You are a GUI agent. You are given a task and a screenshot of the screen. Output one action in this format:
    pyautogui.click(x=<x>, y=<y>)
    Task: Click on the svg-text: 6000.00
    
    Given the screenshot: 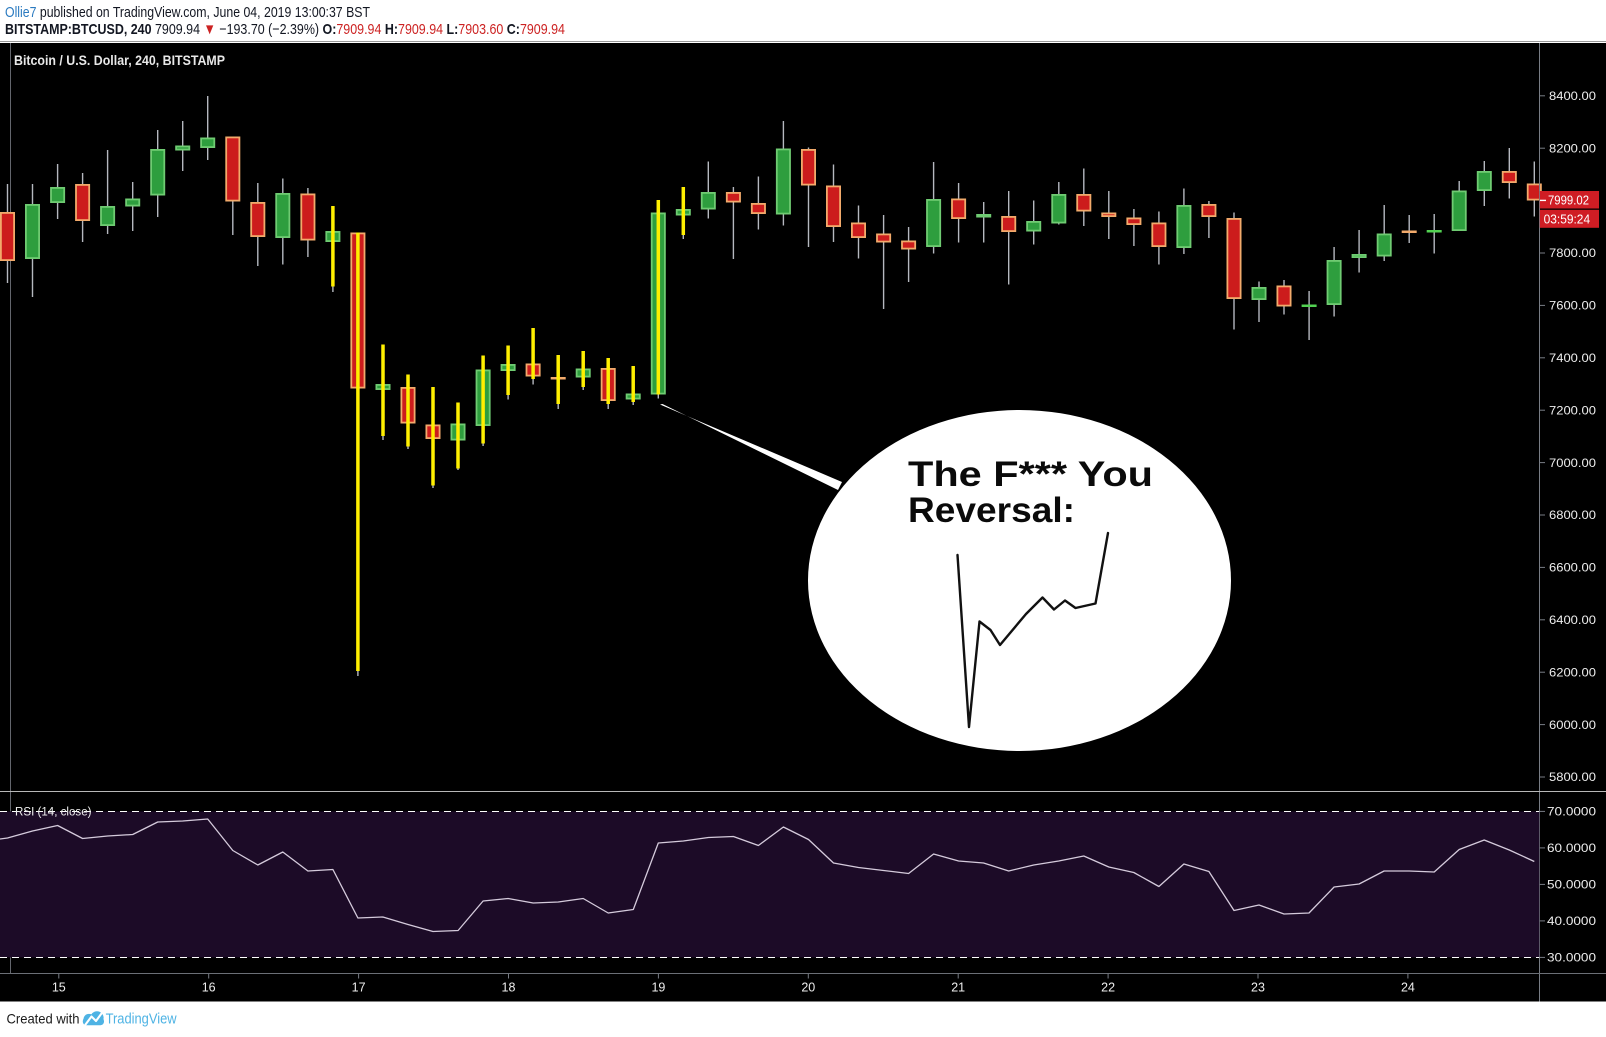 What is the action you would take?
    pyautogui.click(x=1572, y=725)
    